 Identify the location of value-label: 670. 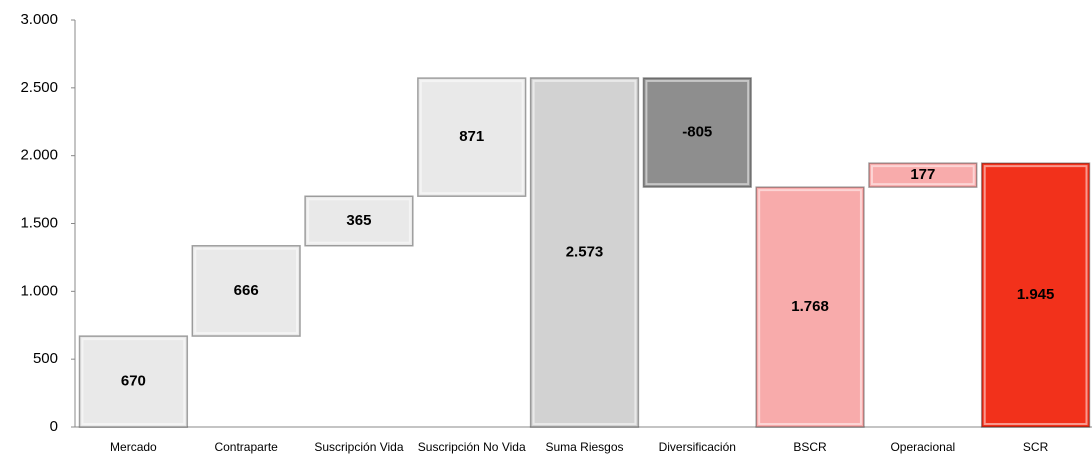
(133, 381).